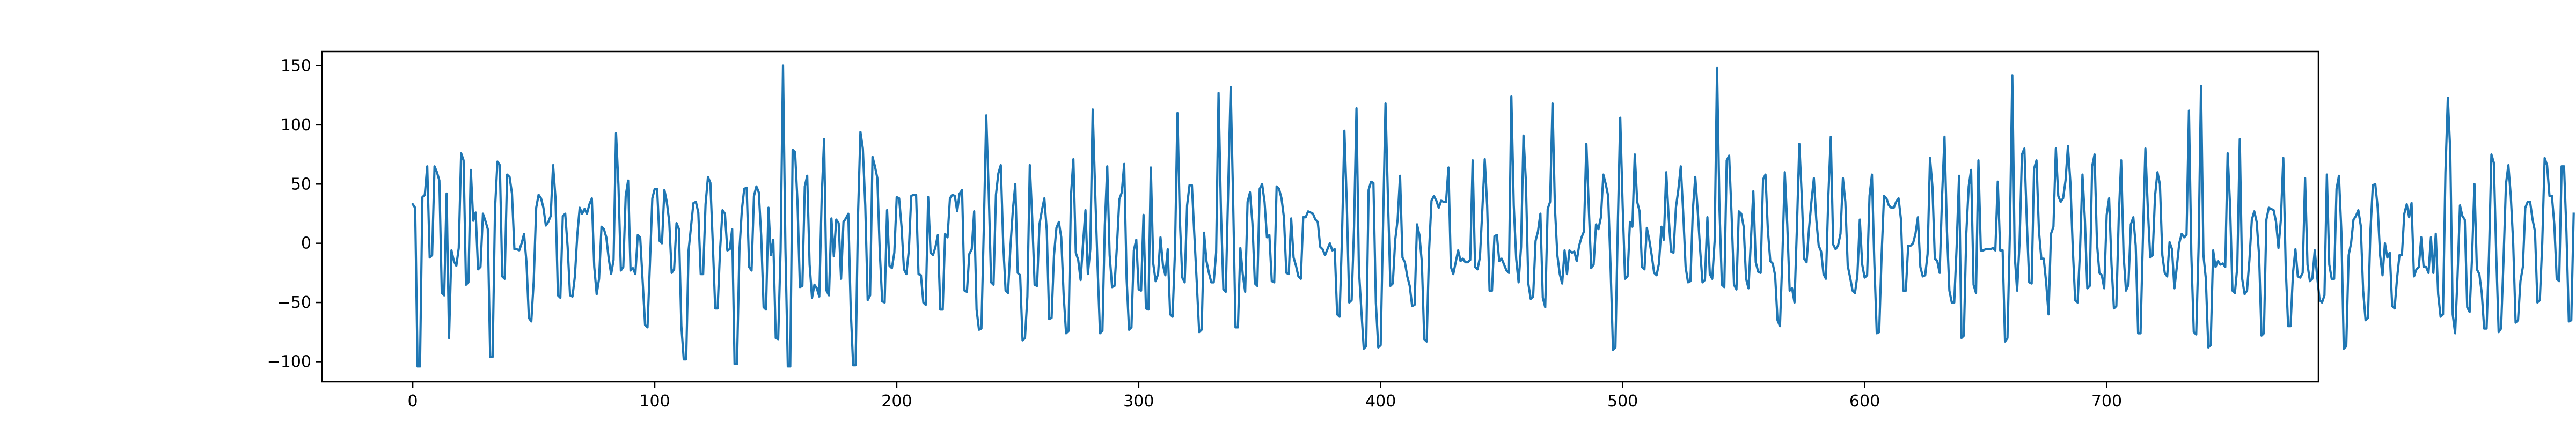 This screenshot has height=429, width=2576. I want to click on y-tick-label: 50, so click(301, 184).